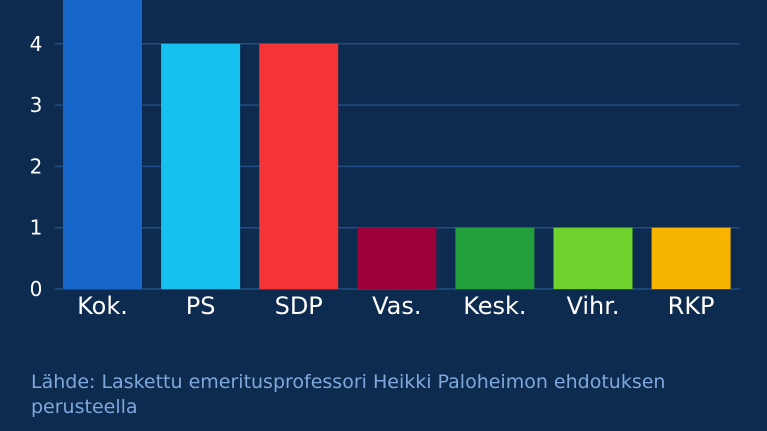  Describe the element at coordinates (691, 306) in the screenshot. I see `x-category-label: RKP` at that location.